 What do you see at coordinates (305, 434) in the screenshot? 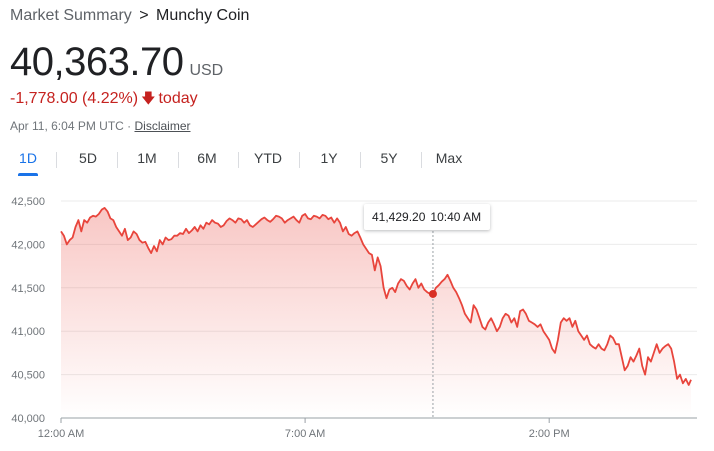
I see `x-tick-label: 7:00 AM` at bounding box center [305, 434].